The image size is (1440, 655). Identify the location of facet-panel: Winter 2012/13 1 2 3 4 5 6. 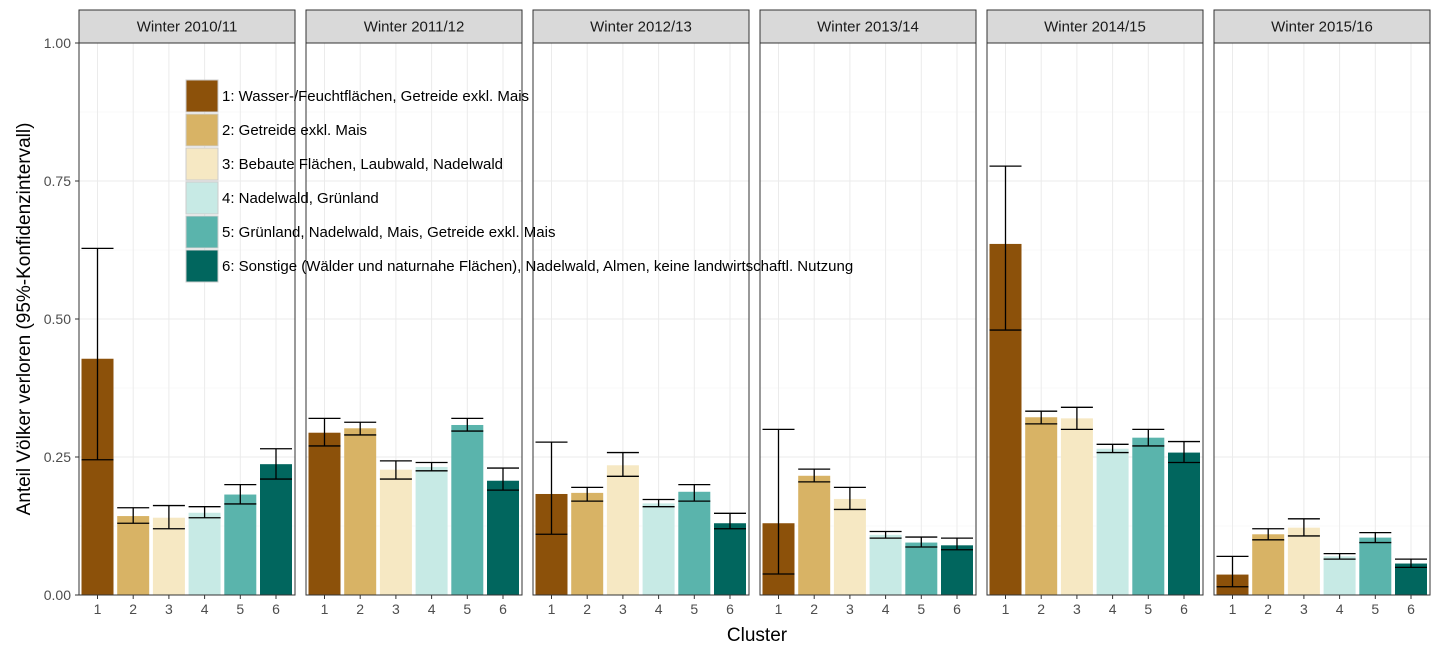
(641, 313).